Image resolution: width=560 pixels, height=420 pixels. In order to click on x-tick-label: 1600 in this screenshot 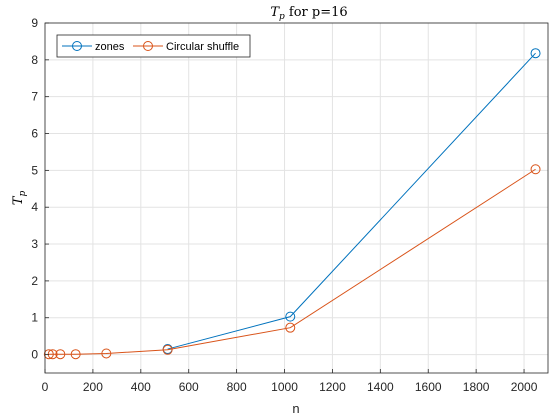, I will do `click(428, 387)`.